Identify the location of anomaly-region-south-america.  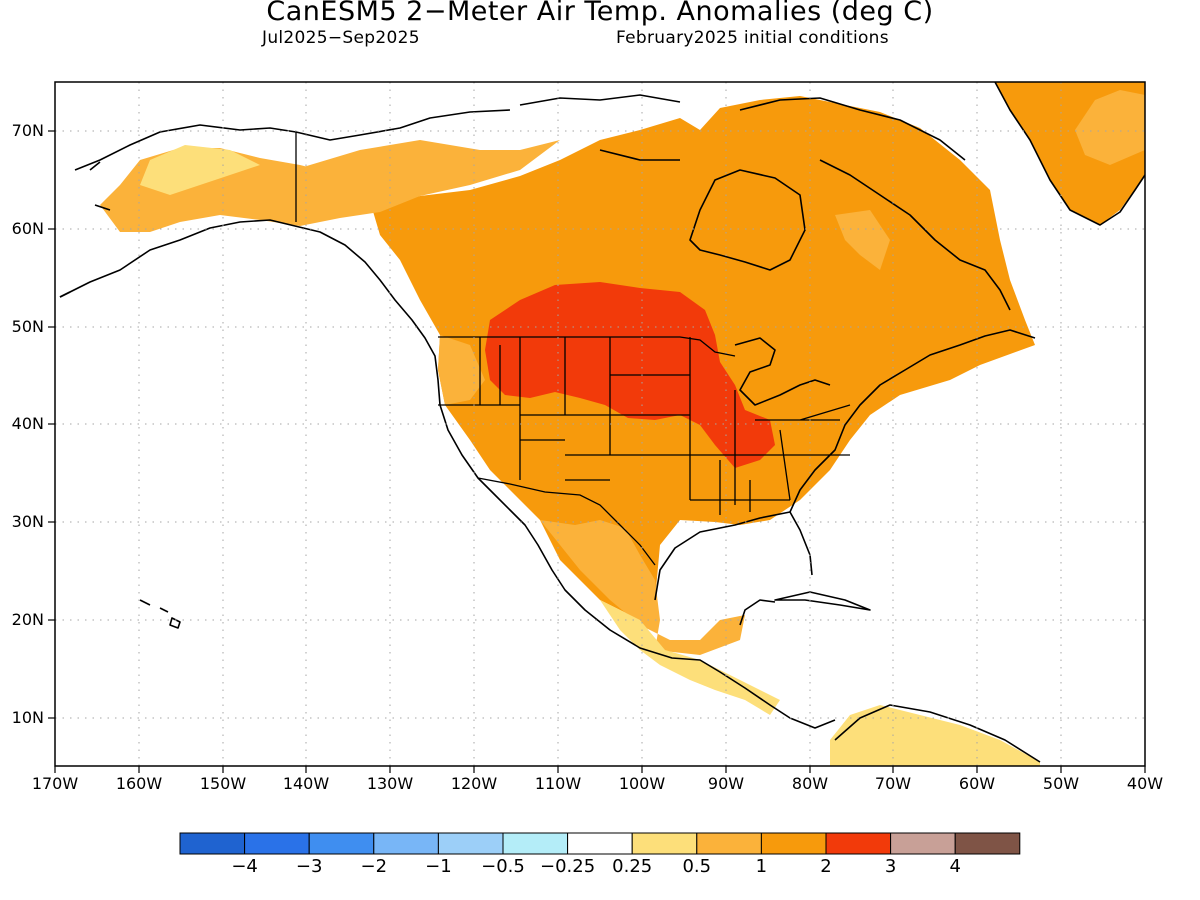
(935, 735).